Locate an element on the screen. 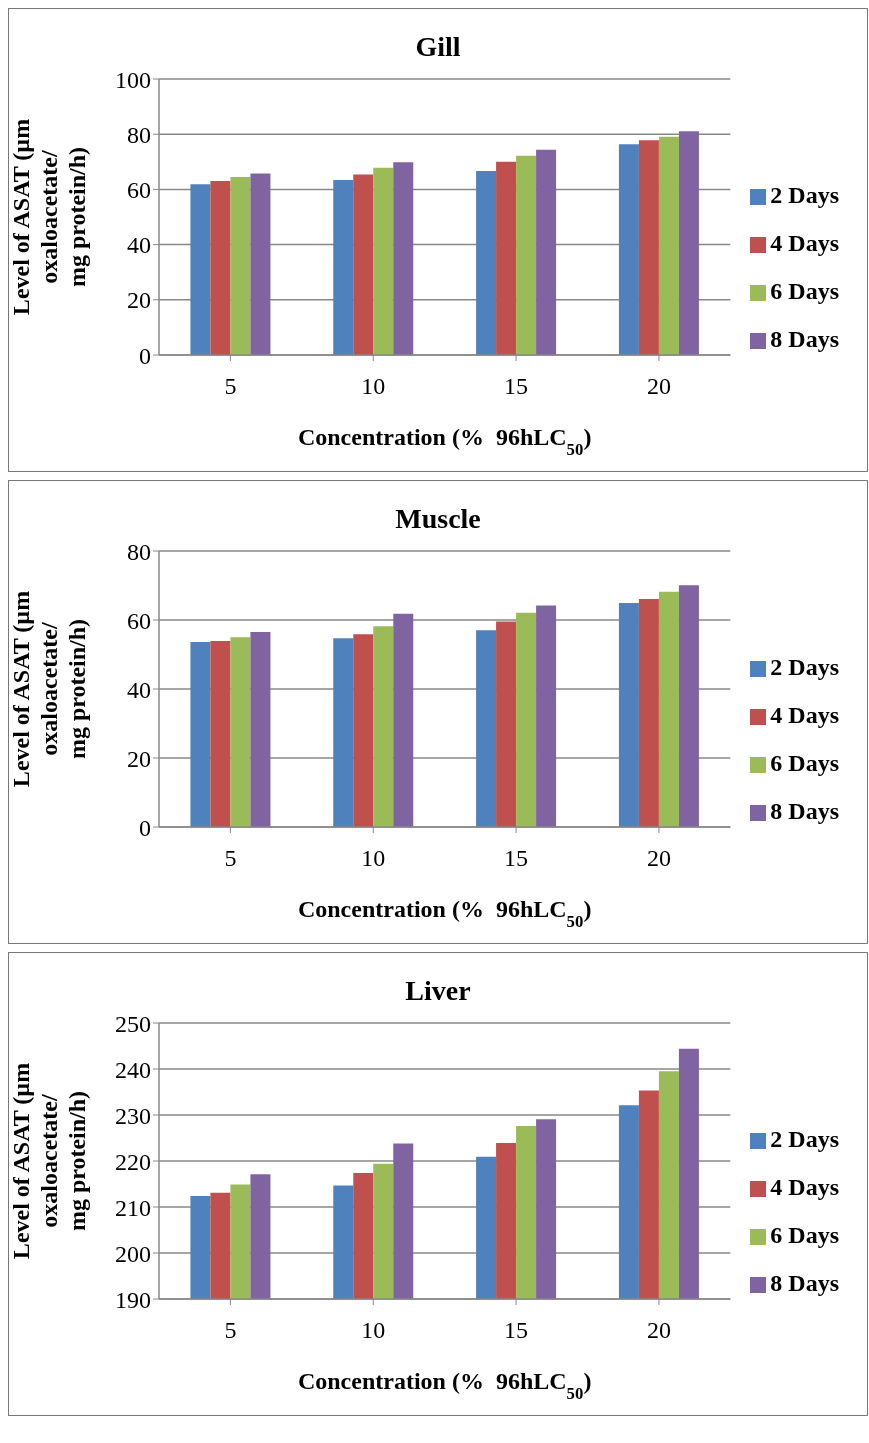 Image resolution: width=869 pixels, height=1443 pixels. y-tick-label: 100 is located at coordinates (133, 79).